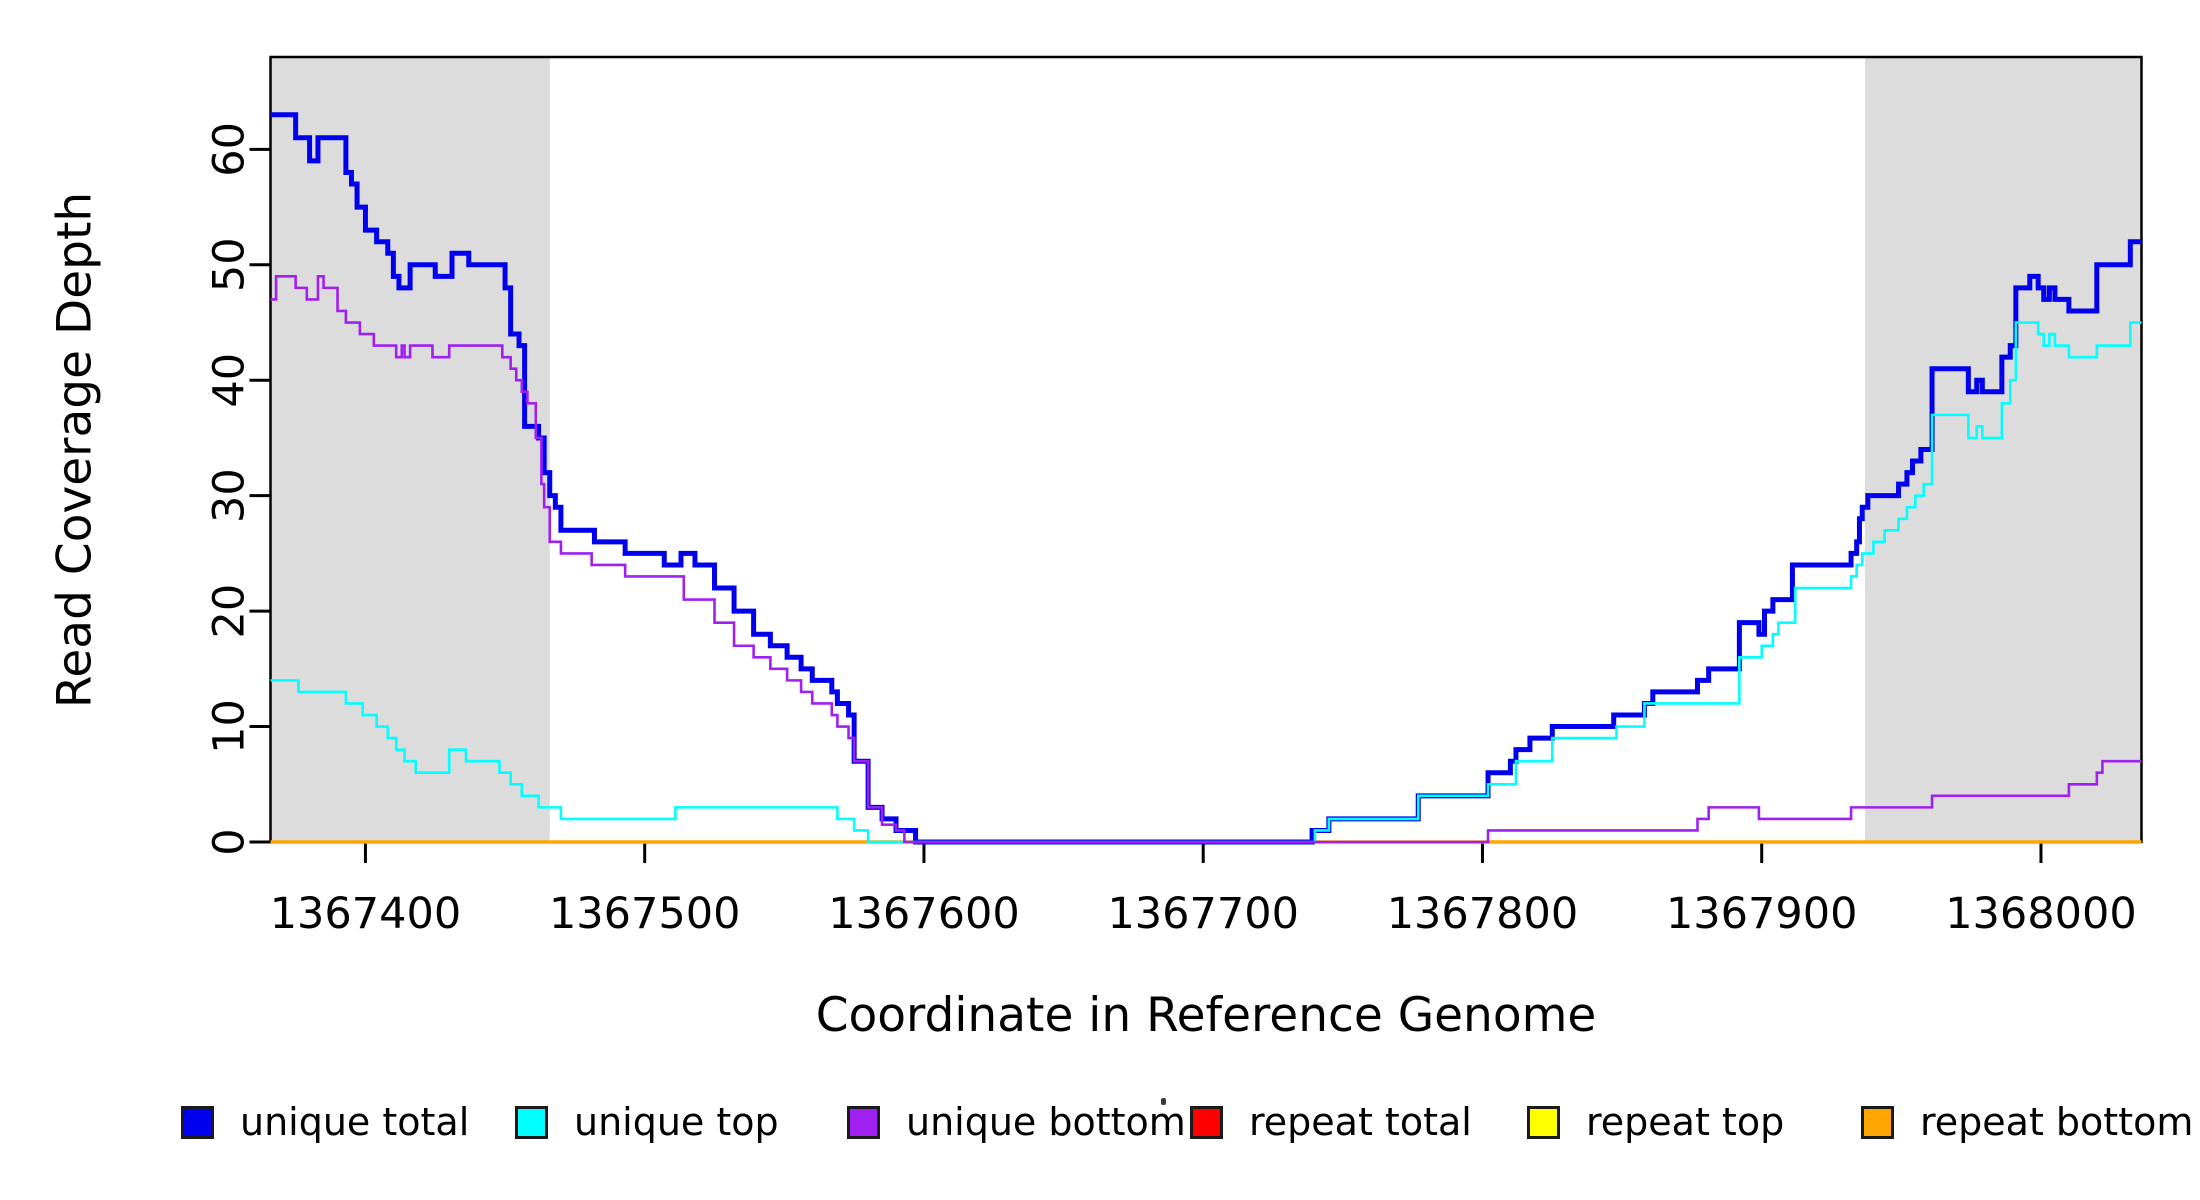 The image size is (2200, 1200). I want to click on y-tick-label: 20, so click(230, 611).